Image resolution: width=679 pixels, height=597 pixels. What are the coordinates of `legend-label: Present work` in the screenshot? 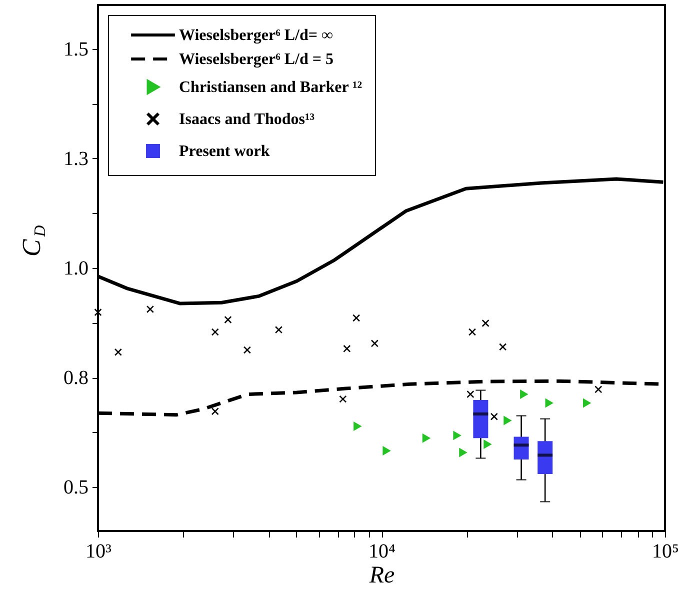 It's located at (224, 151).